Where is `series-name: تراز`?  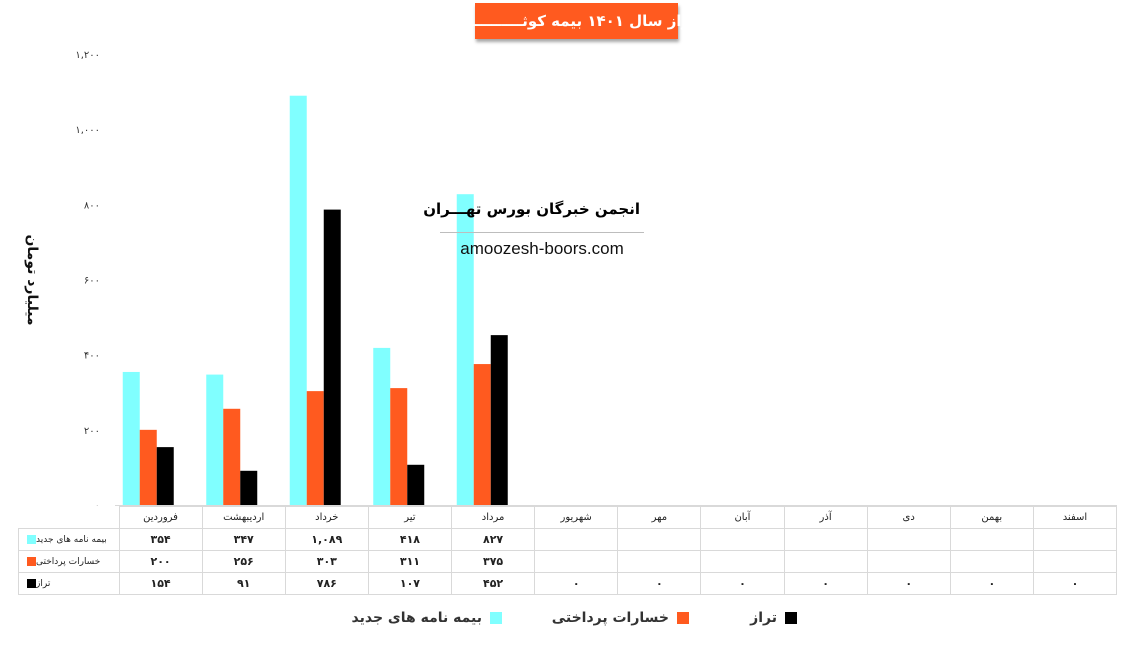 series-name: تراز is located at coordinates (43, 583).